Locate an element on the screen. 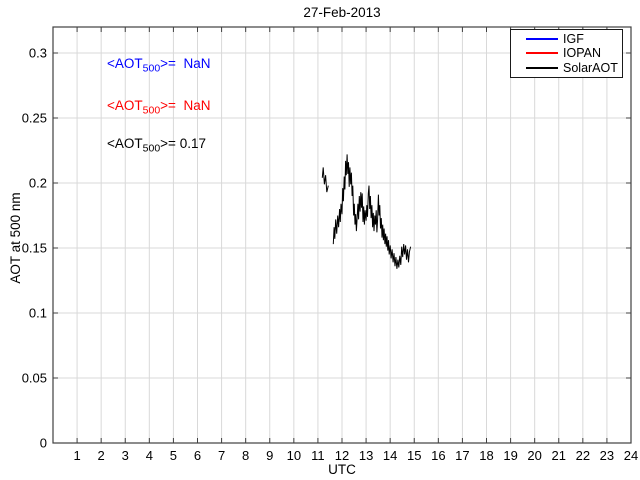 Image resolution: width=640 pixels, height=480 pixels. annotation-value: >= 0.17 is located at coordinates (183, 143).